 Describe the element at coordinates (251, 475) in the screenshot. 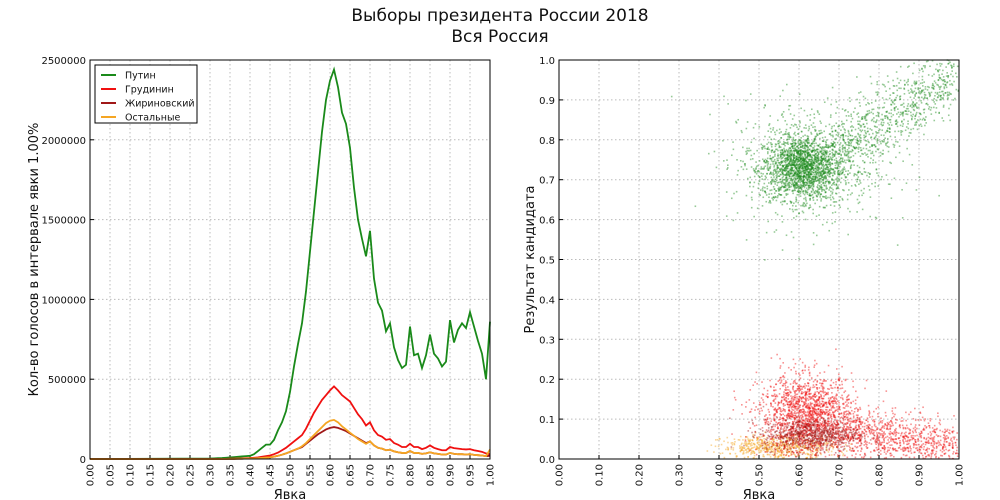

I see `x-tick-label: 0.40` at that location.